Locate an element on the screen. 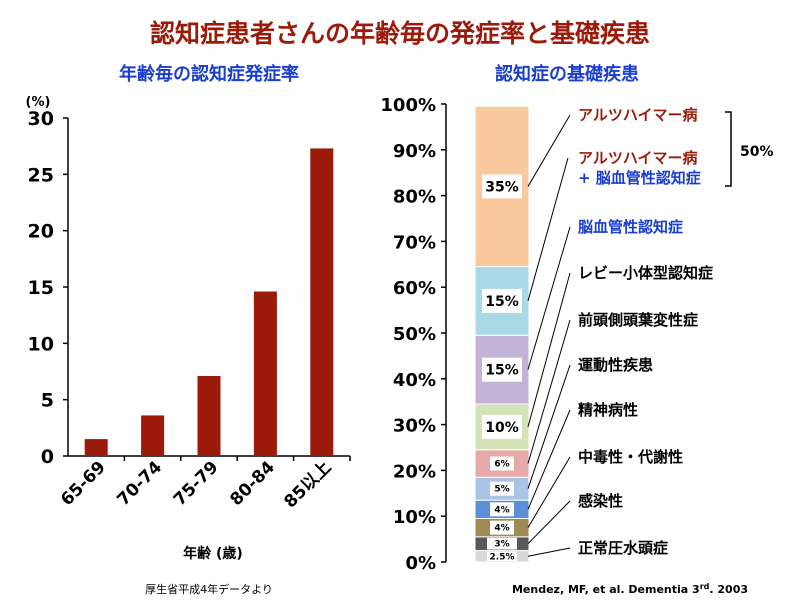 This screenshot has width=800, height=600. main-title: 認知症患者さんの年齢毎の発症率と基礎疾患 is located at coordinates (399, 33).